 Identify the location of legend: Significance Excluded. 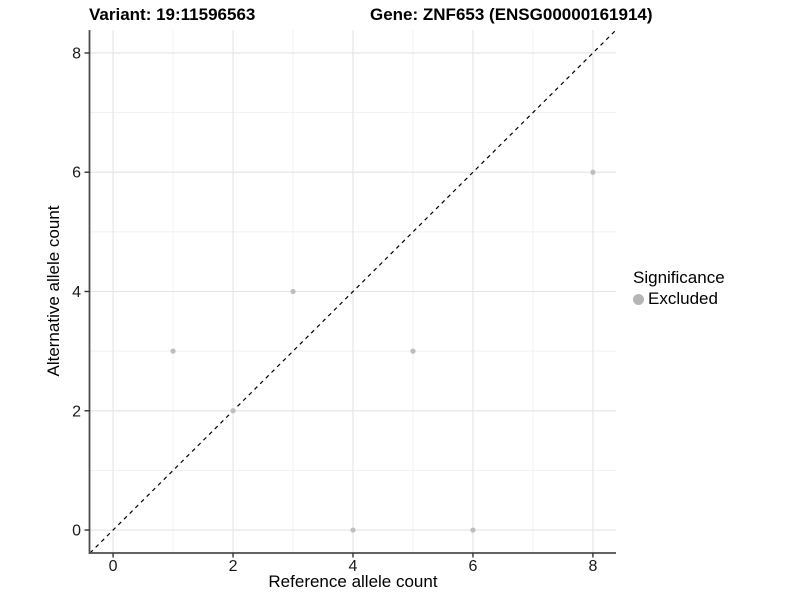
(678, 288).